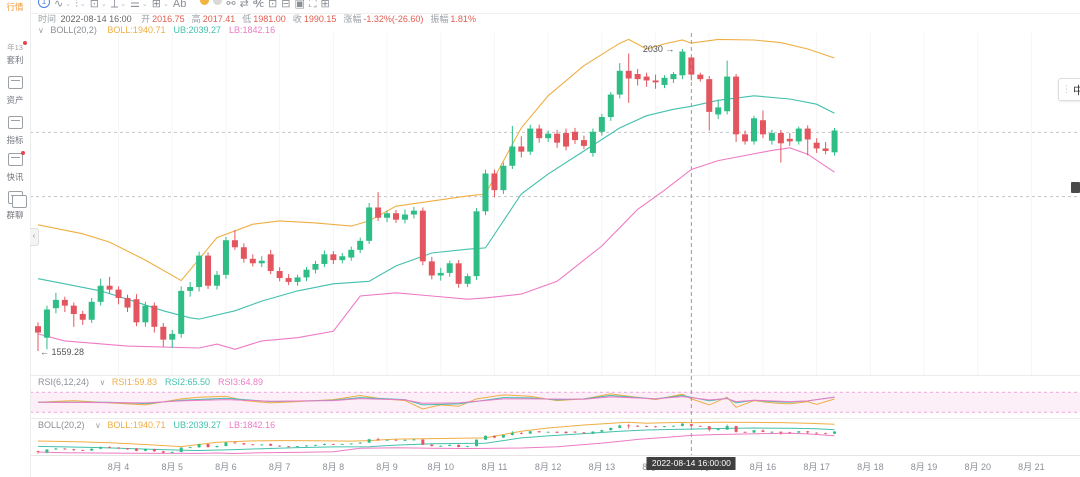 The width and height of the screenshot is (1080, 477). I want to click on axis-day-label: 8月 17, so click(816, 467).